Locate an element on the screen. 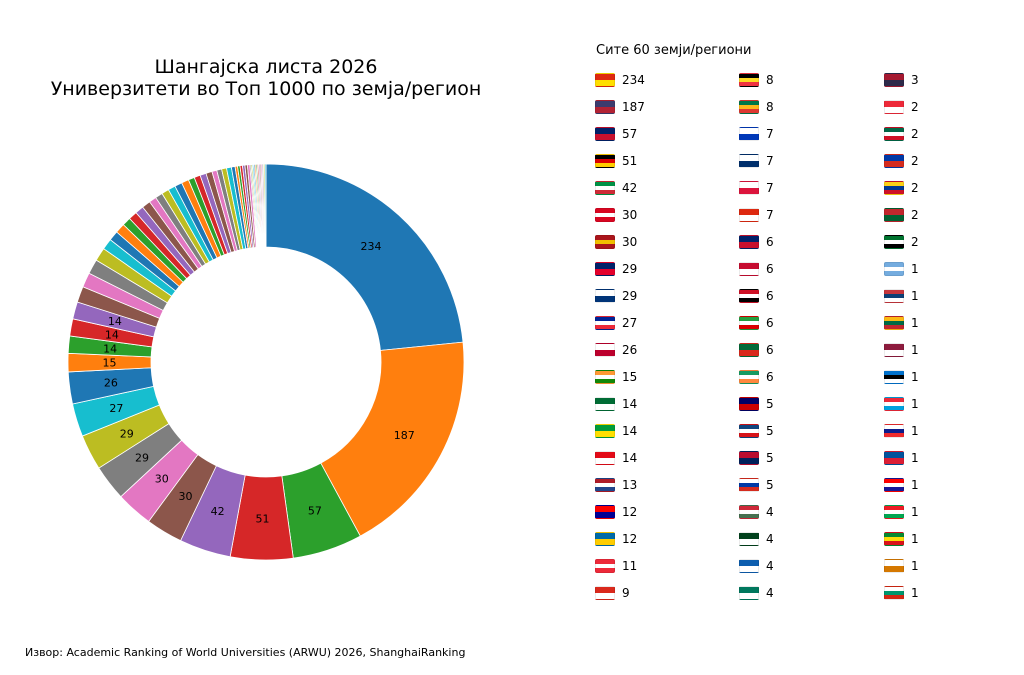 The width and height of the screenshot is (1024, 675). slice-label: 29 is located at coordinates (127, 433).